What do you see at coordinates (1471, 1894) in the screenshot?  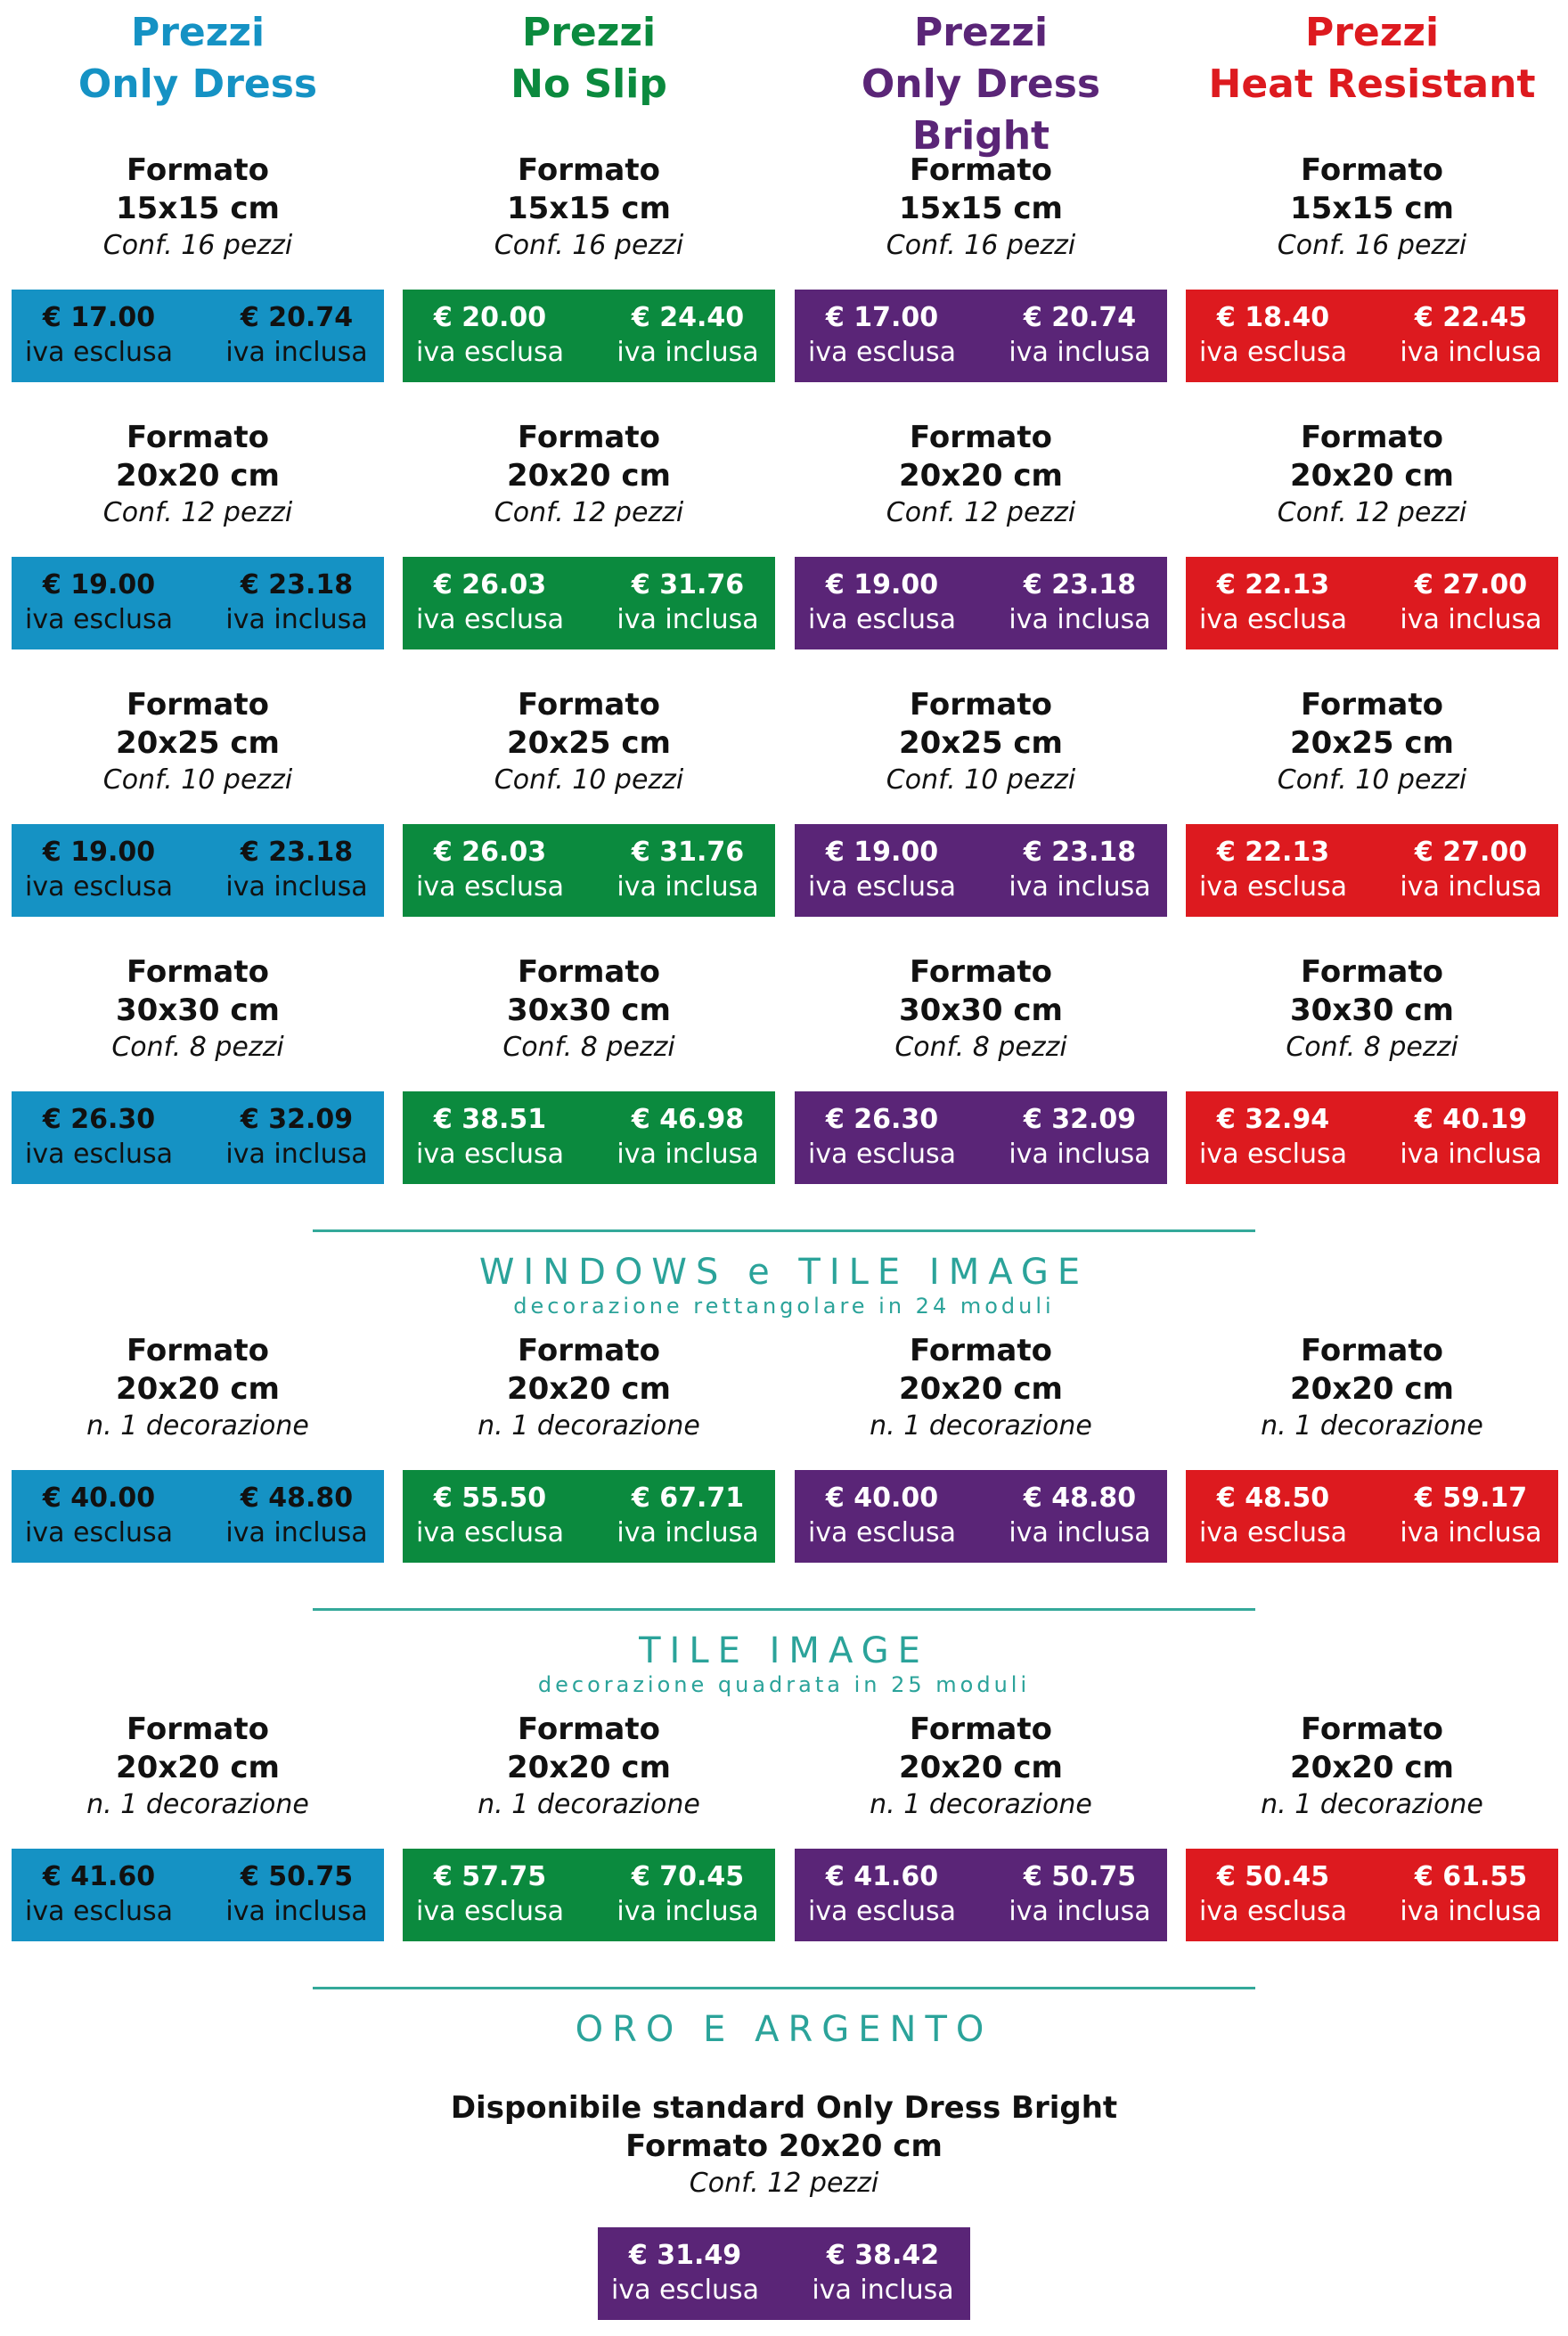 I see `price-incl-vat: € 61.55 iva inclusa` at bounding box center [1471, 1894].